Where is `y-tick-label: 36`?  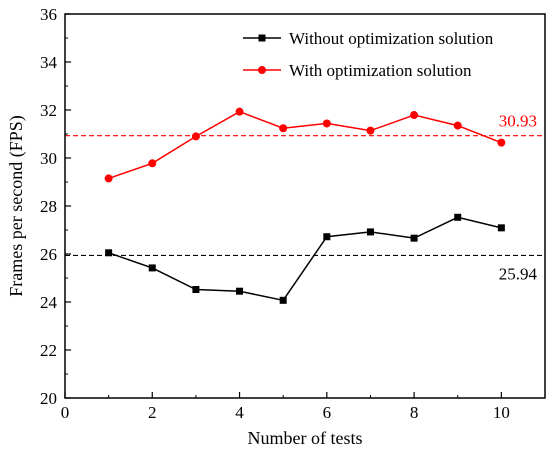
y-tick-label: 36 is located at coordinates (48, 14).